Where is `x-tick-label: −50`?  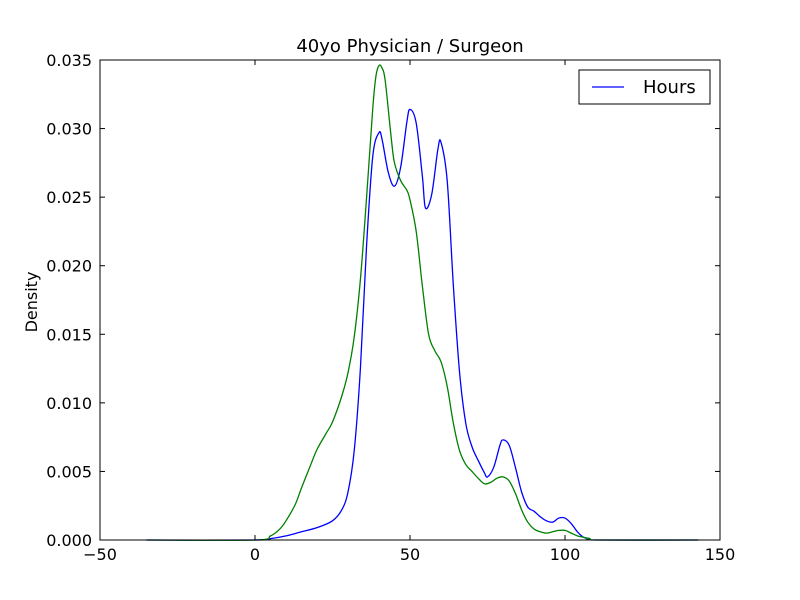 x-tick-label: −50 is located at coordinates (100, 554).